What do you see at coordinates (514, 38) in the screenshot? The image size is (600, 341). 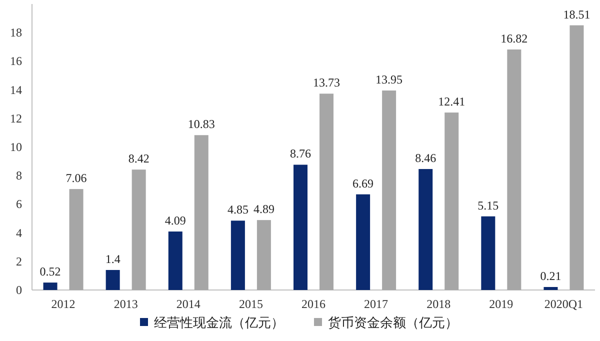 I see `data-label: 16.82` at bounding box center [514, 38].